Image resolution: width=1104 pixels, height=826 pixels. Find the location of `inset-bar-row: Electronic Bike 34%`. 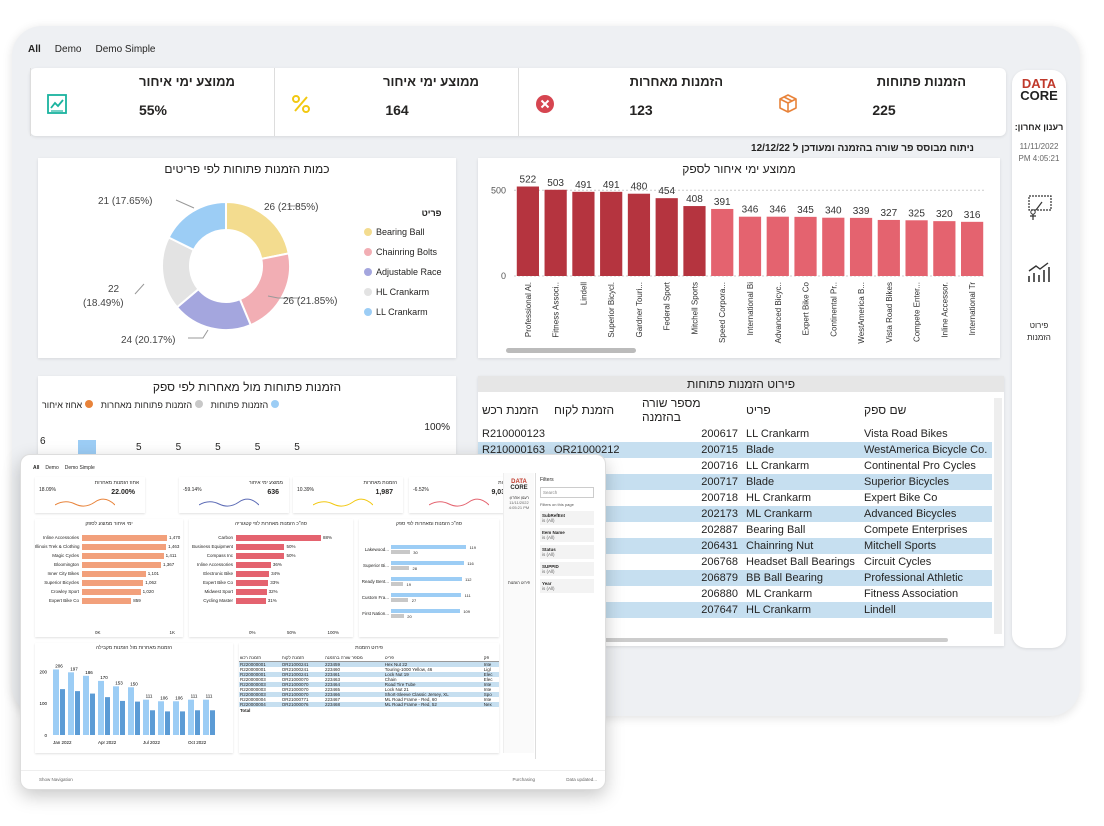

inset-bar-row: Electronic Bike 34% is located at coordinates (242, 573).